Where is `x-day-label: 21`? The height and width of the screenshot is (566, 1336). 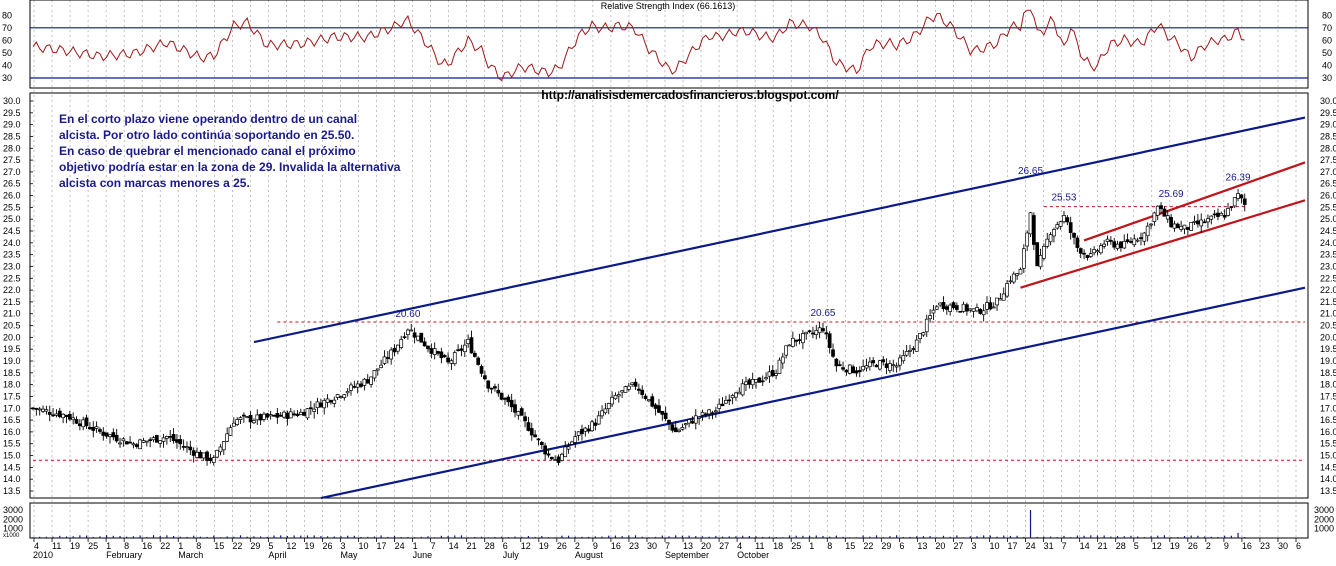
x-day-label: 21 is located at coordinates (1103, 546).